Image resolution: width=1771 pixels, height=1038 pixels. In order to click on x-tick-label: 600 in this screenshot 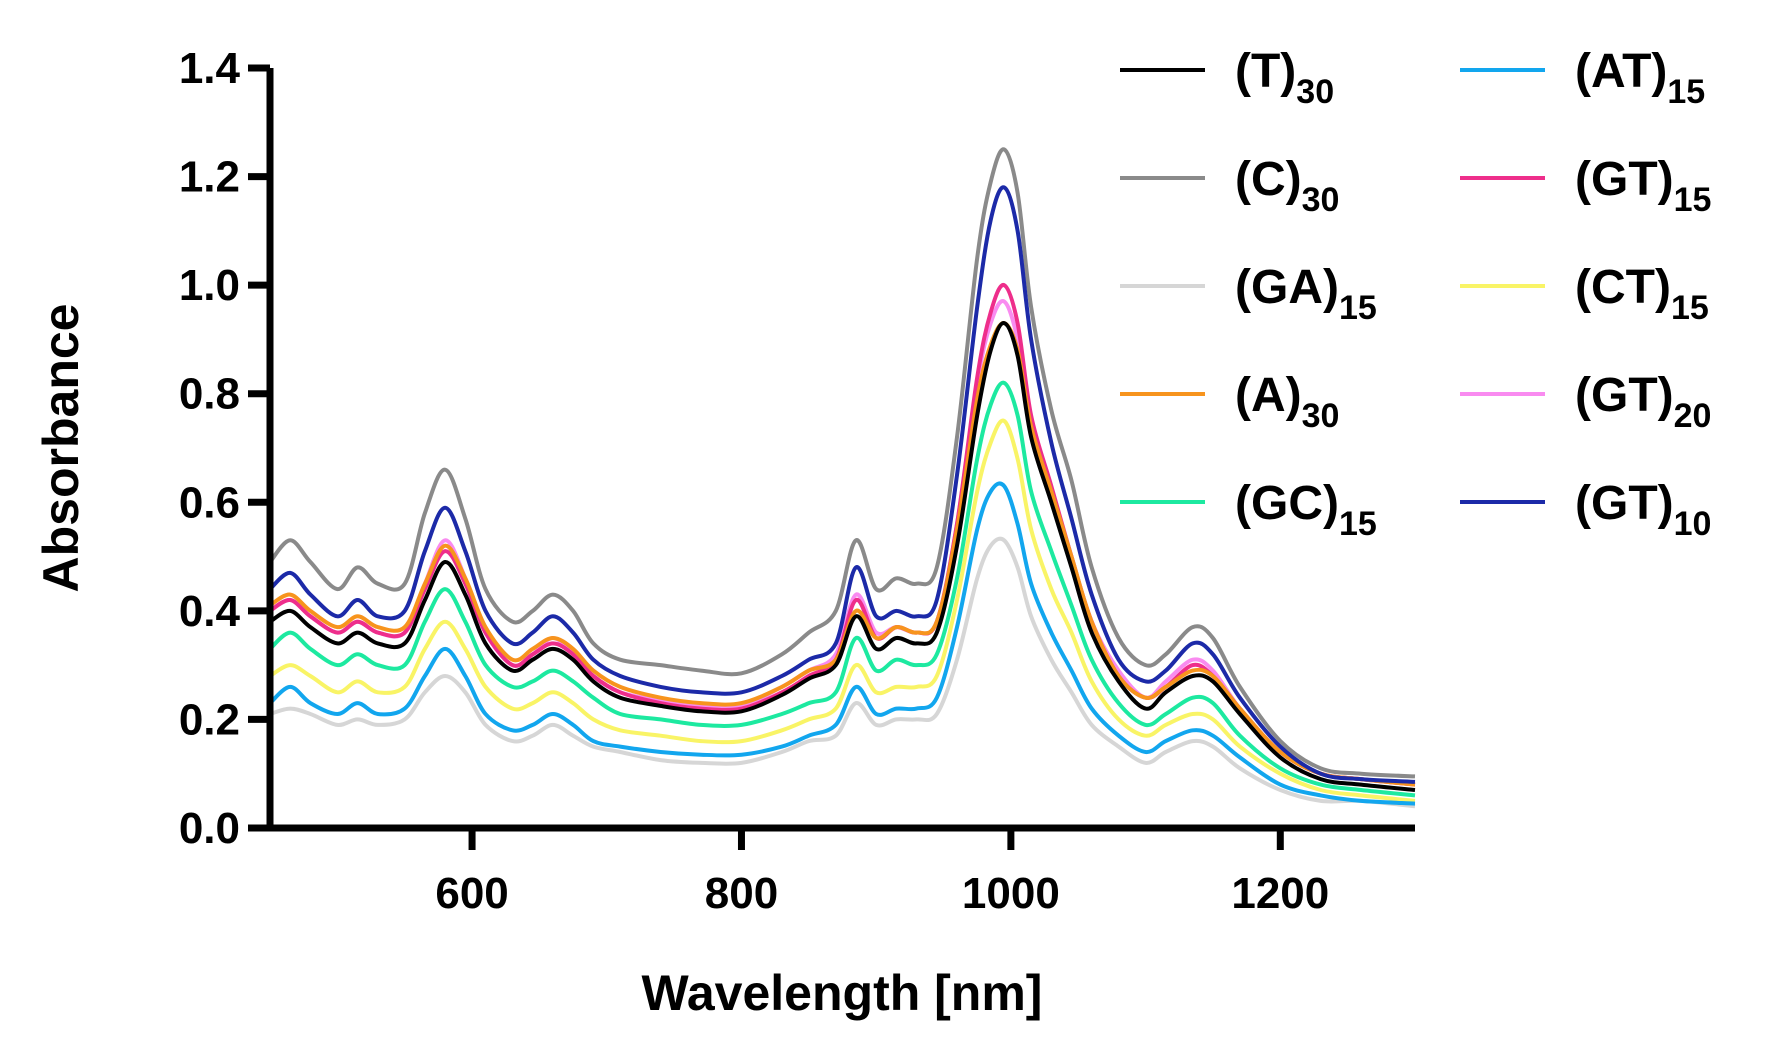, I will do `click(471, 893)`.